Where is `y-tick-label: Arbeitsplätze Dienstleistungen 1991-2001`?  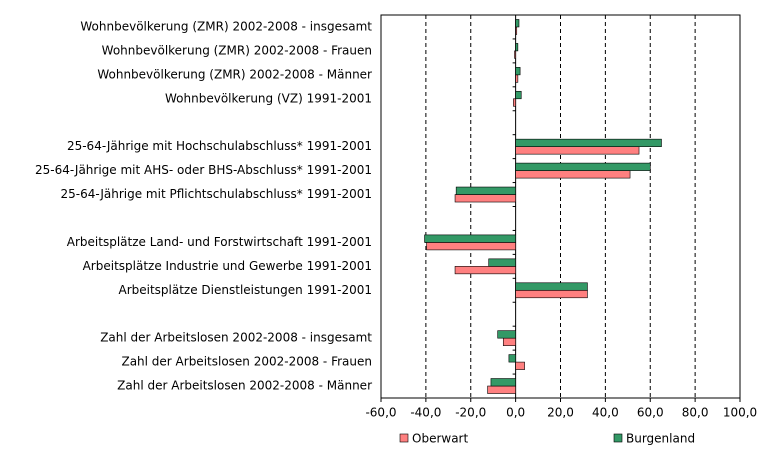
y-tick-label: Arbeitsplätze Dienstleistungen 1991-2001 is located at coordinates (245, 290).